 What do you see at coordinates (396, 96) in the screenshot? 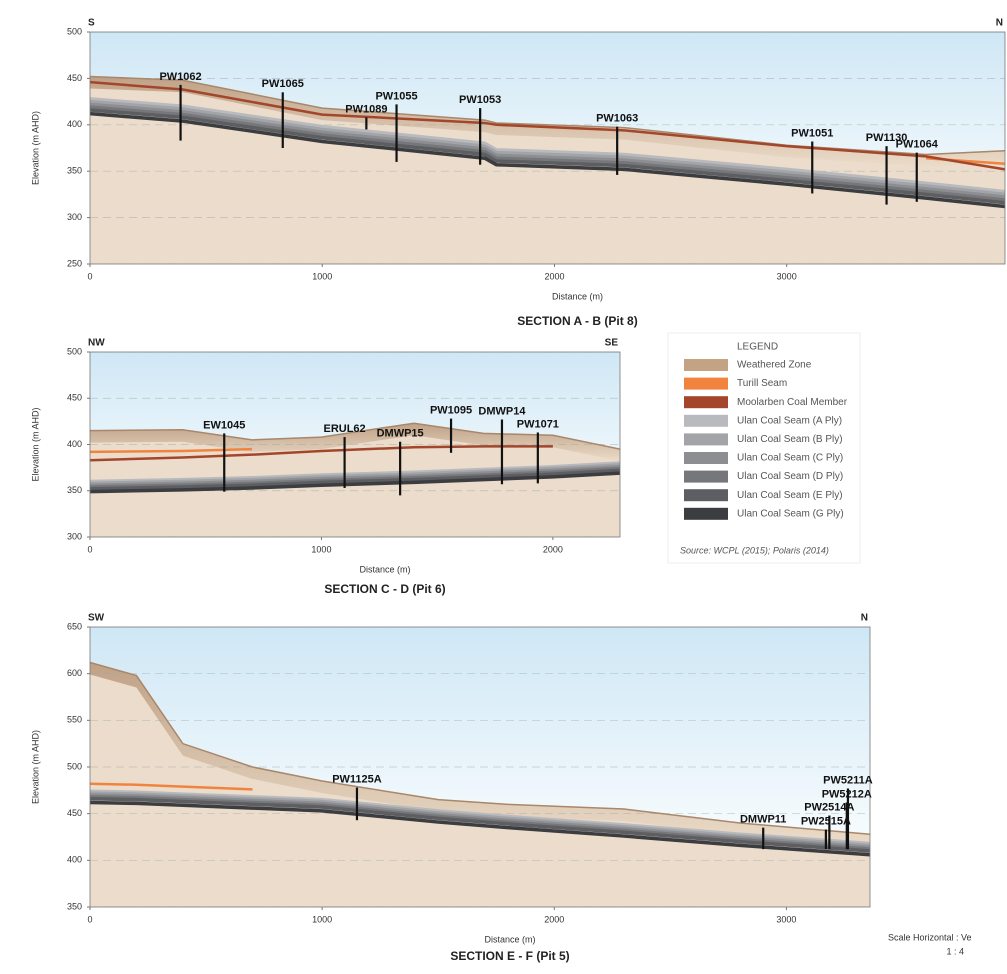
I see `bore-label: PW1055` at bounding box center [396, 96].